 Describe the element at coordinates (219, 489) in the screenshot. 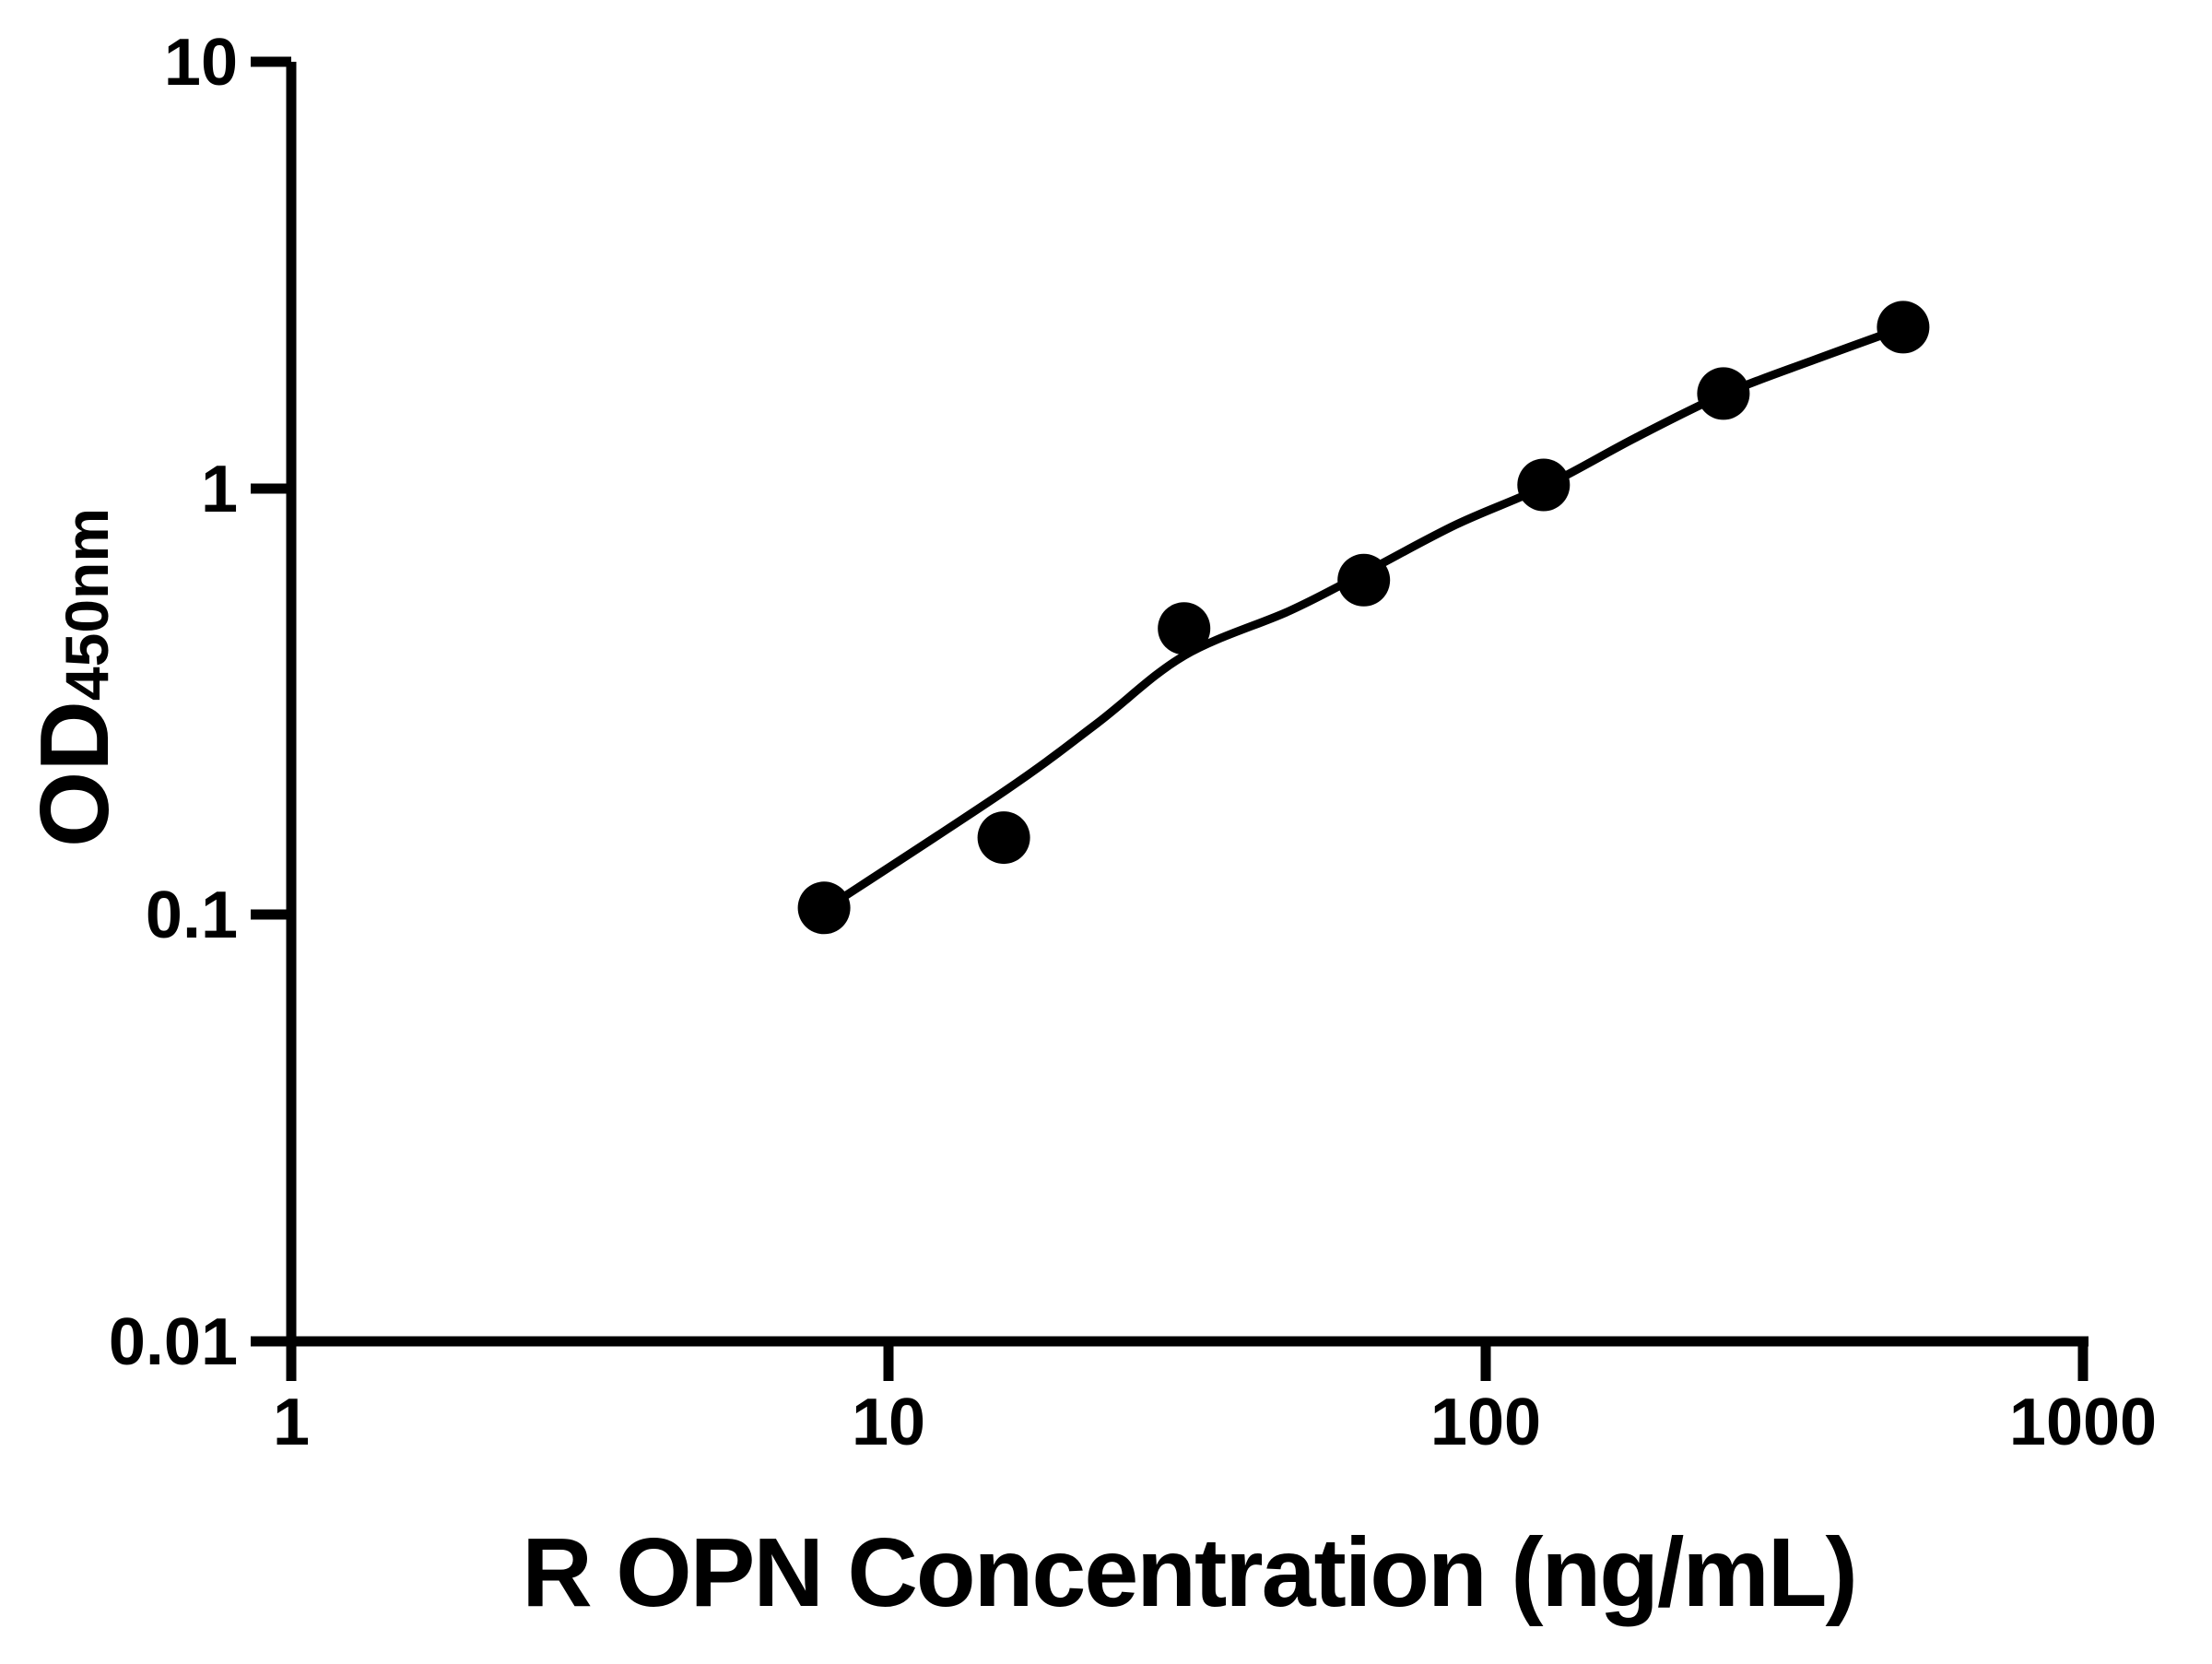

I see `y-tick-label-1: 1` at that location.